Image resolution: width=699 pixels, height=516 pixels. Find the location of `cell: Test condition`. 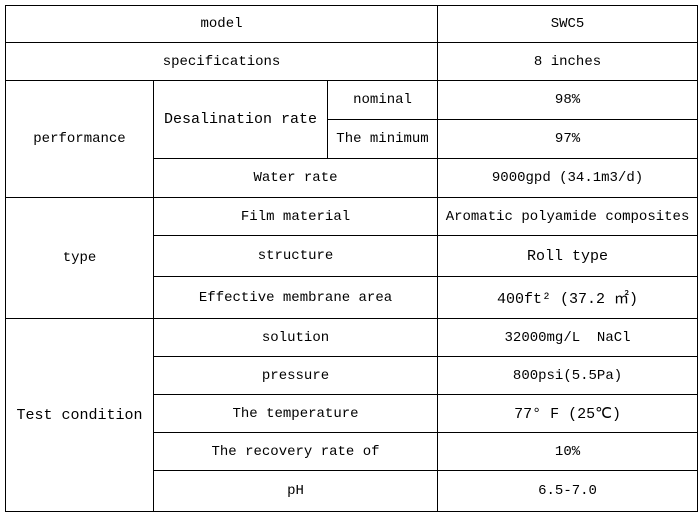

cell: Test condition is located at coordinates (79, 415).